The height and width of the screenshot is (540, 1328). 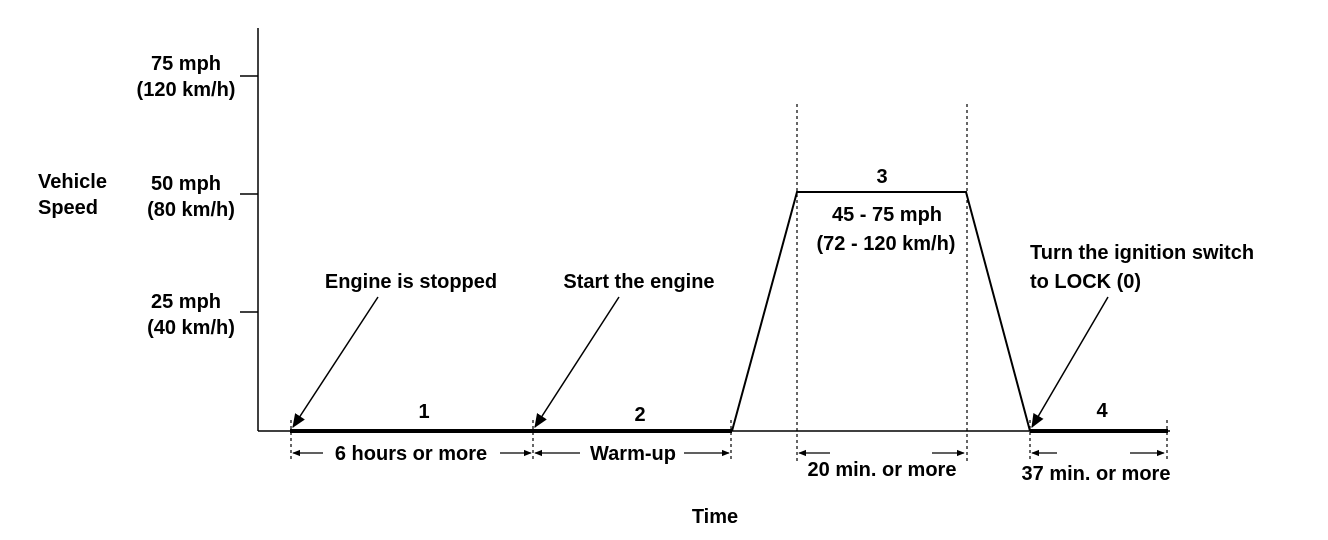 I want to click on x-axis-label: Time, so click(x=715, y=517).